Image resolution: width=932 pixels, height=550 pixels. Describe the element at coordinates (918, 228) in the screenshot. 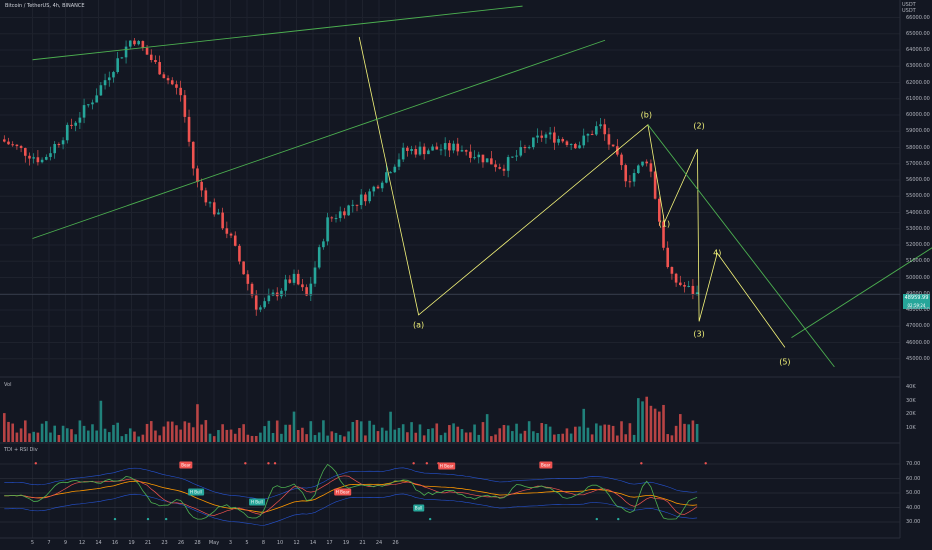

I see `price-axis-tick: 53000.00` at that location.